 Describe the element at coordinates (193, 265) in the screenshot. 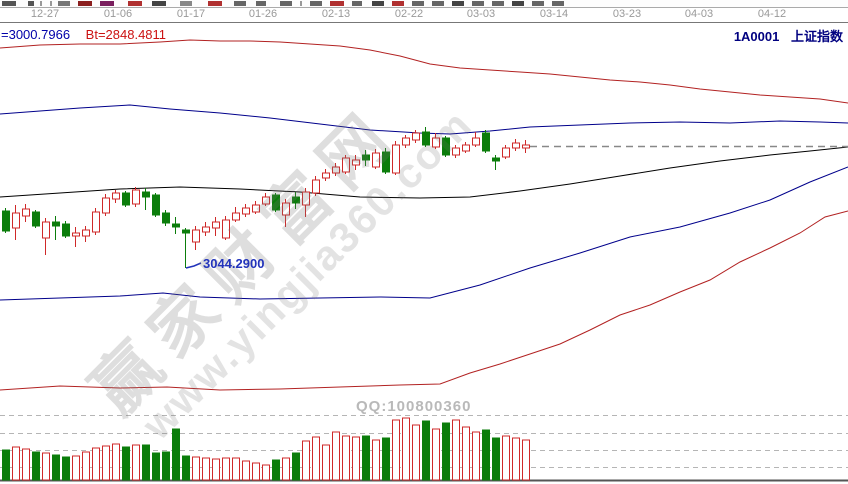

I see `low-annotation-pointer` at that location.